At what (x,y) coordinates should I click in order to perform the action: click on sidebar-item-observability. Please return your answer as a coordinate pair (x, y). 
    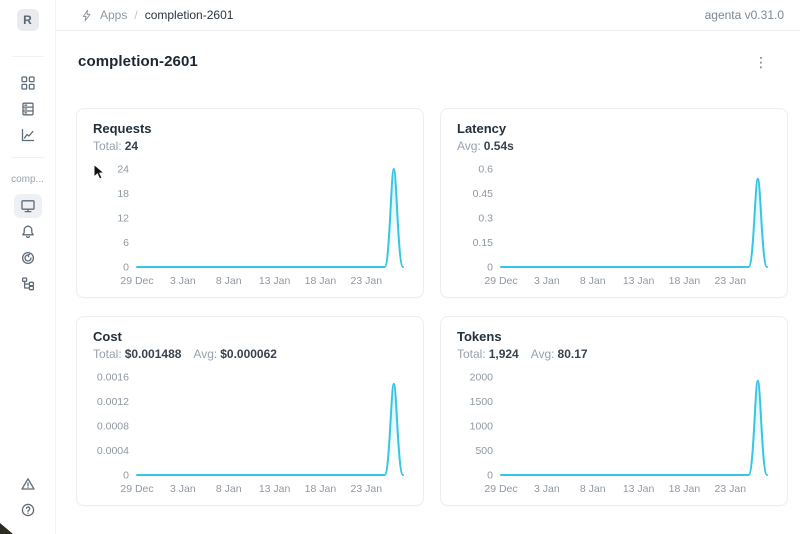
    Looking at the image, I should click on (28, 135).